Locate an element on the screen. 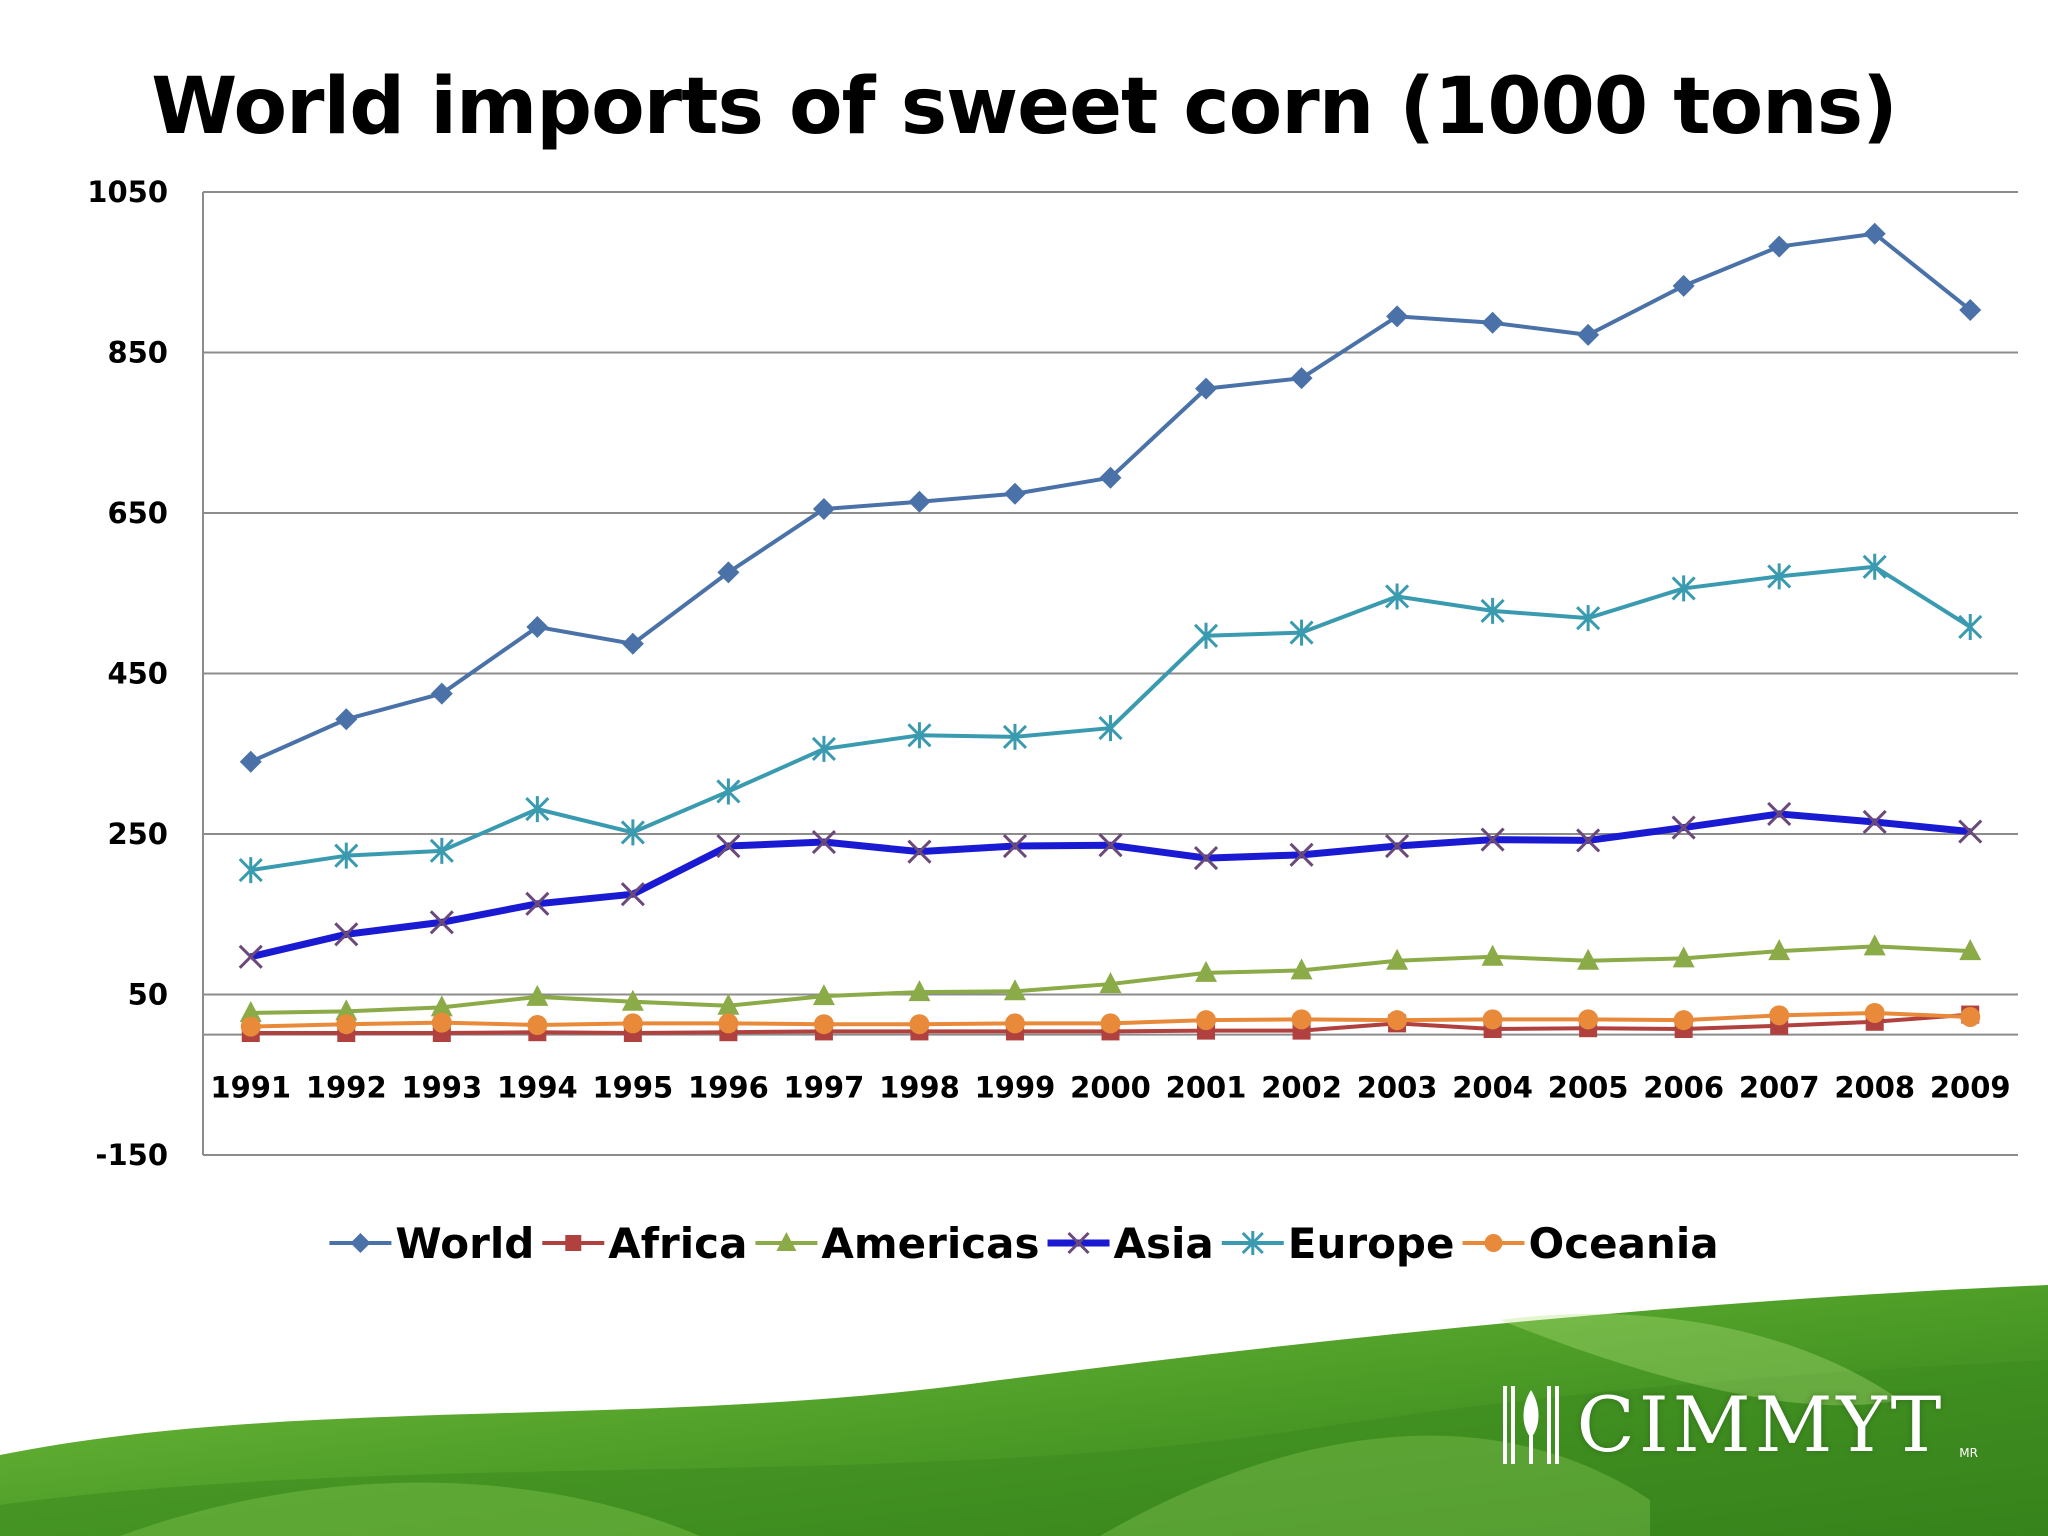 The height and width of the screenshot is (1536, 2048). x-tick-label: 2008 is located at coordinates (1874, 1088).